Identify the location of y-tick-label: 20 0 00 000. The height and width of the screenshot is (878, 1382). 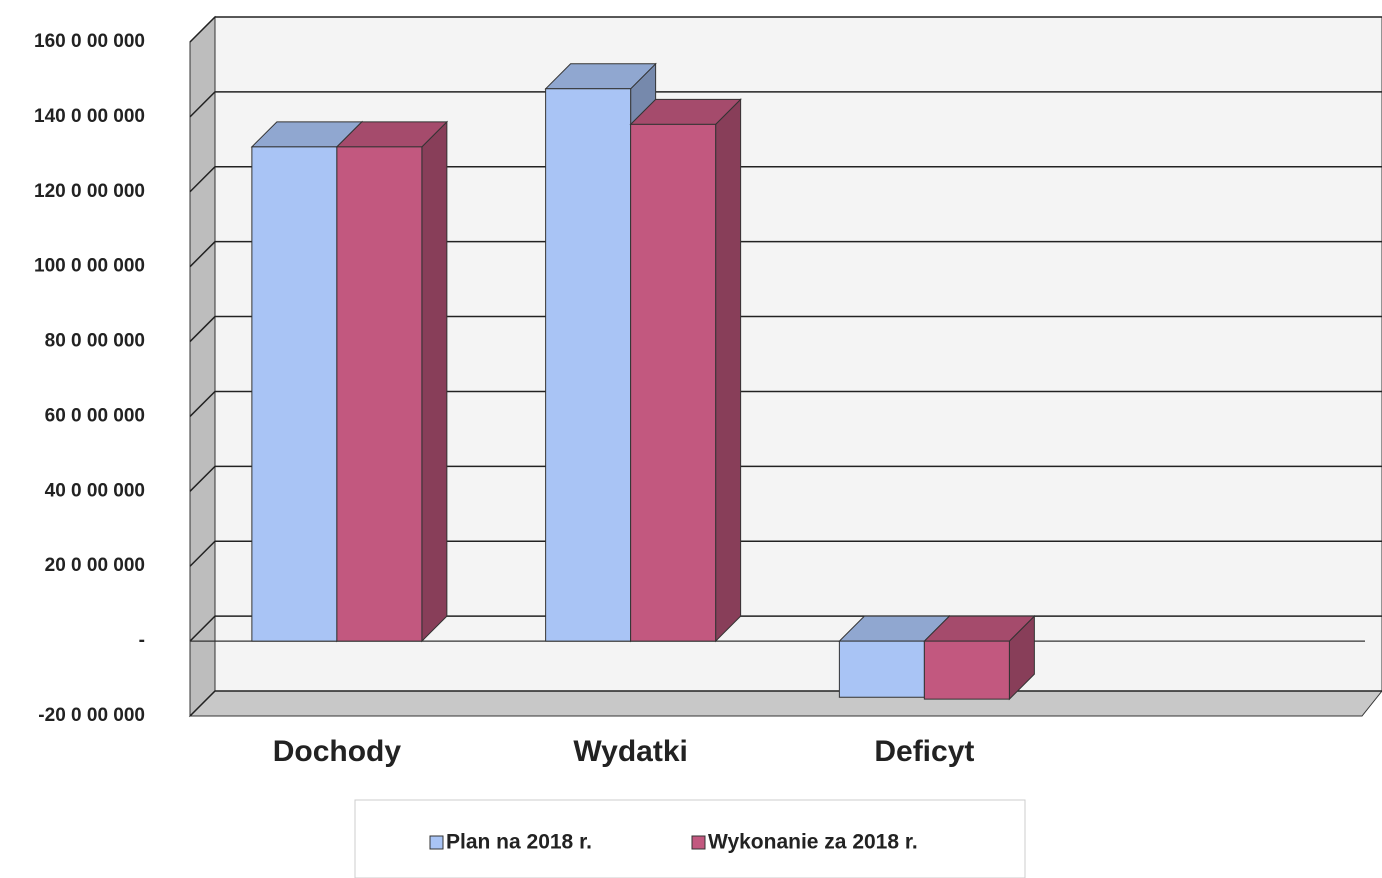
(95, 565).